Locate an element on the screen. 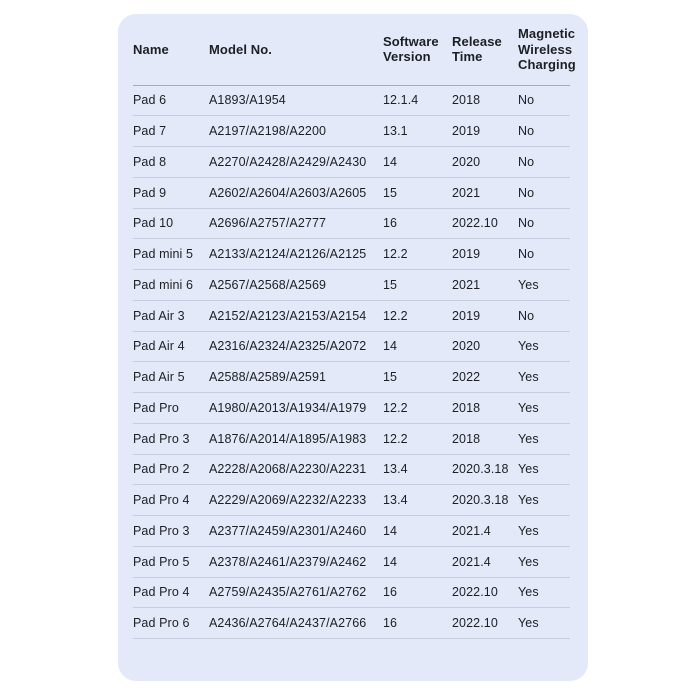  table-row: Pad 9 A2602/A2604/A2603/A2605 15 2021 No is located at coordinates (351, 193).